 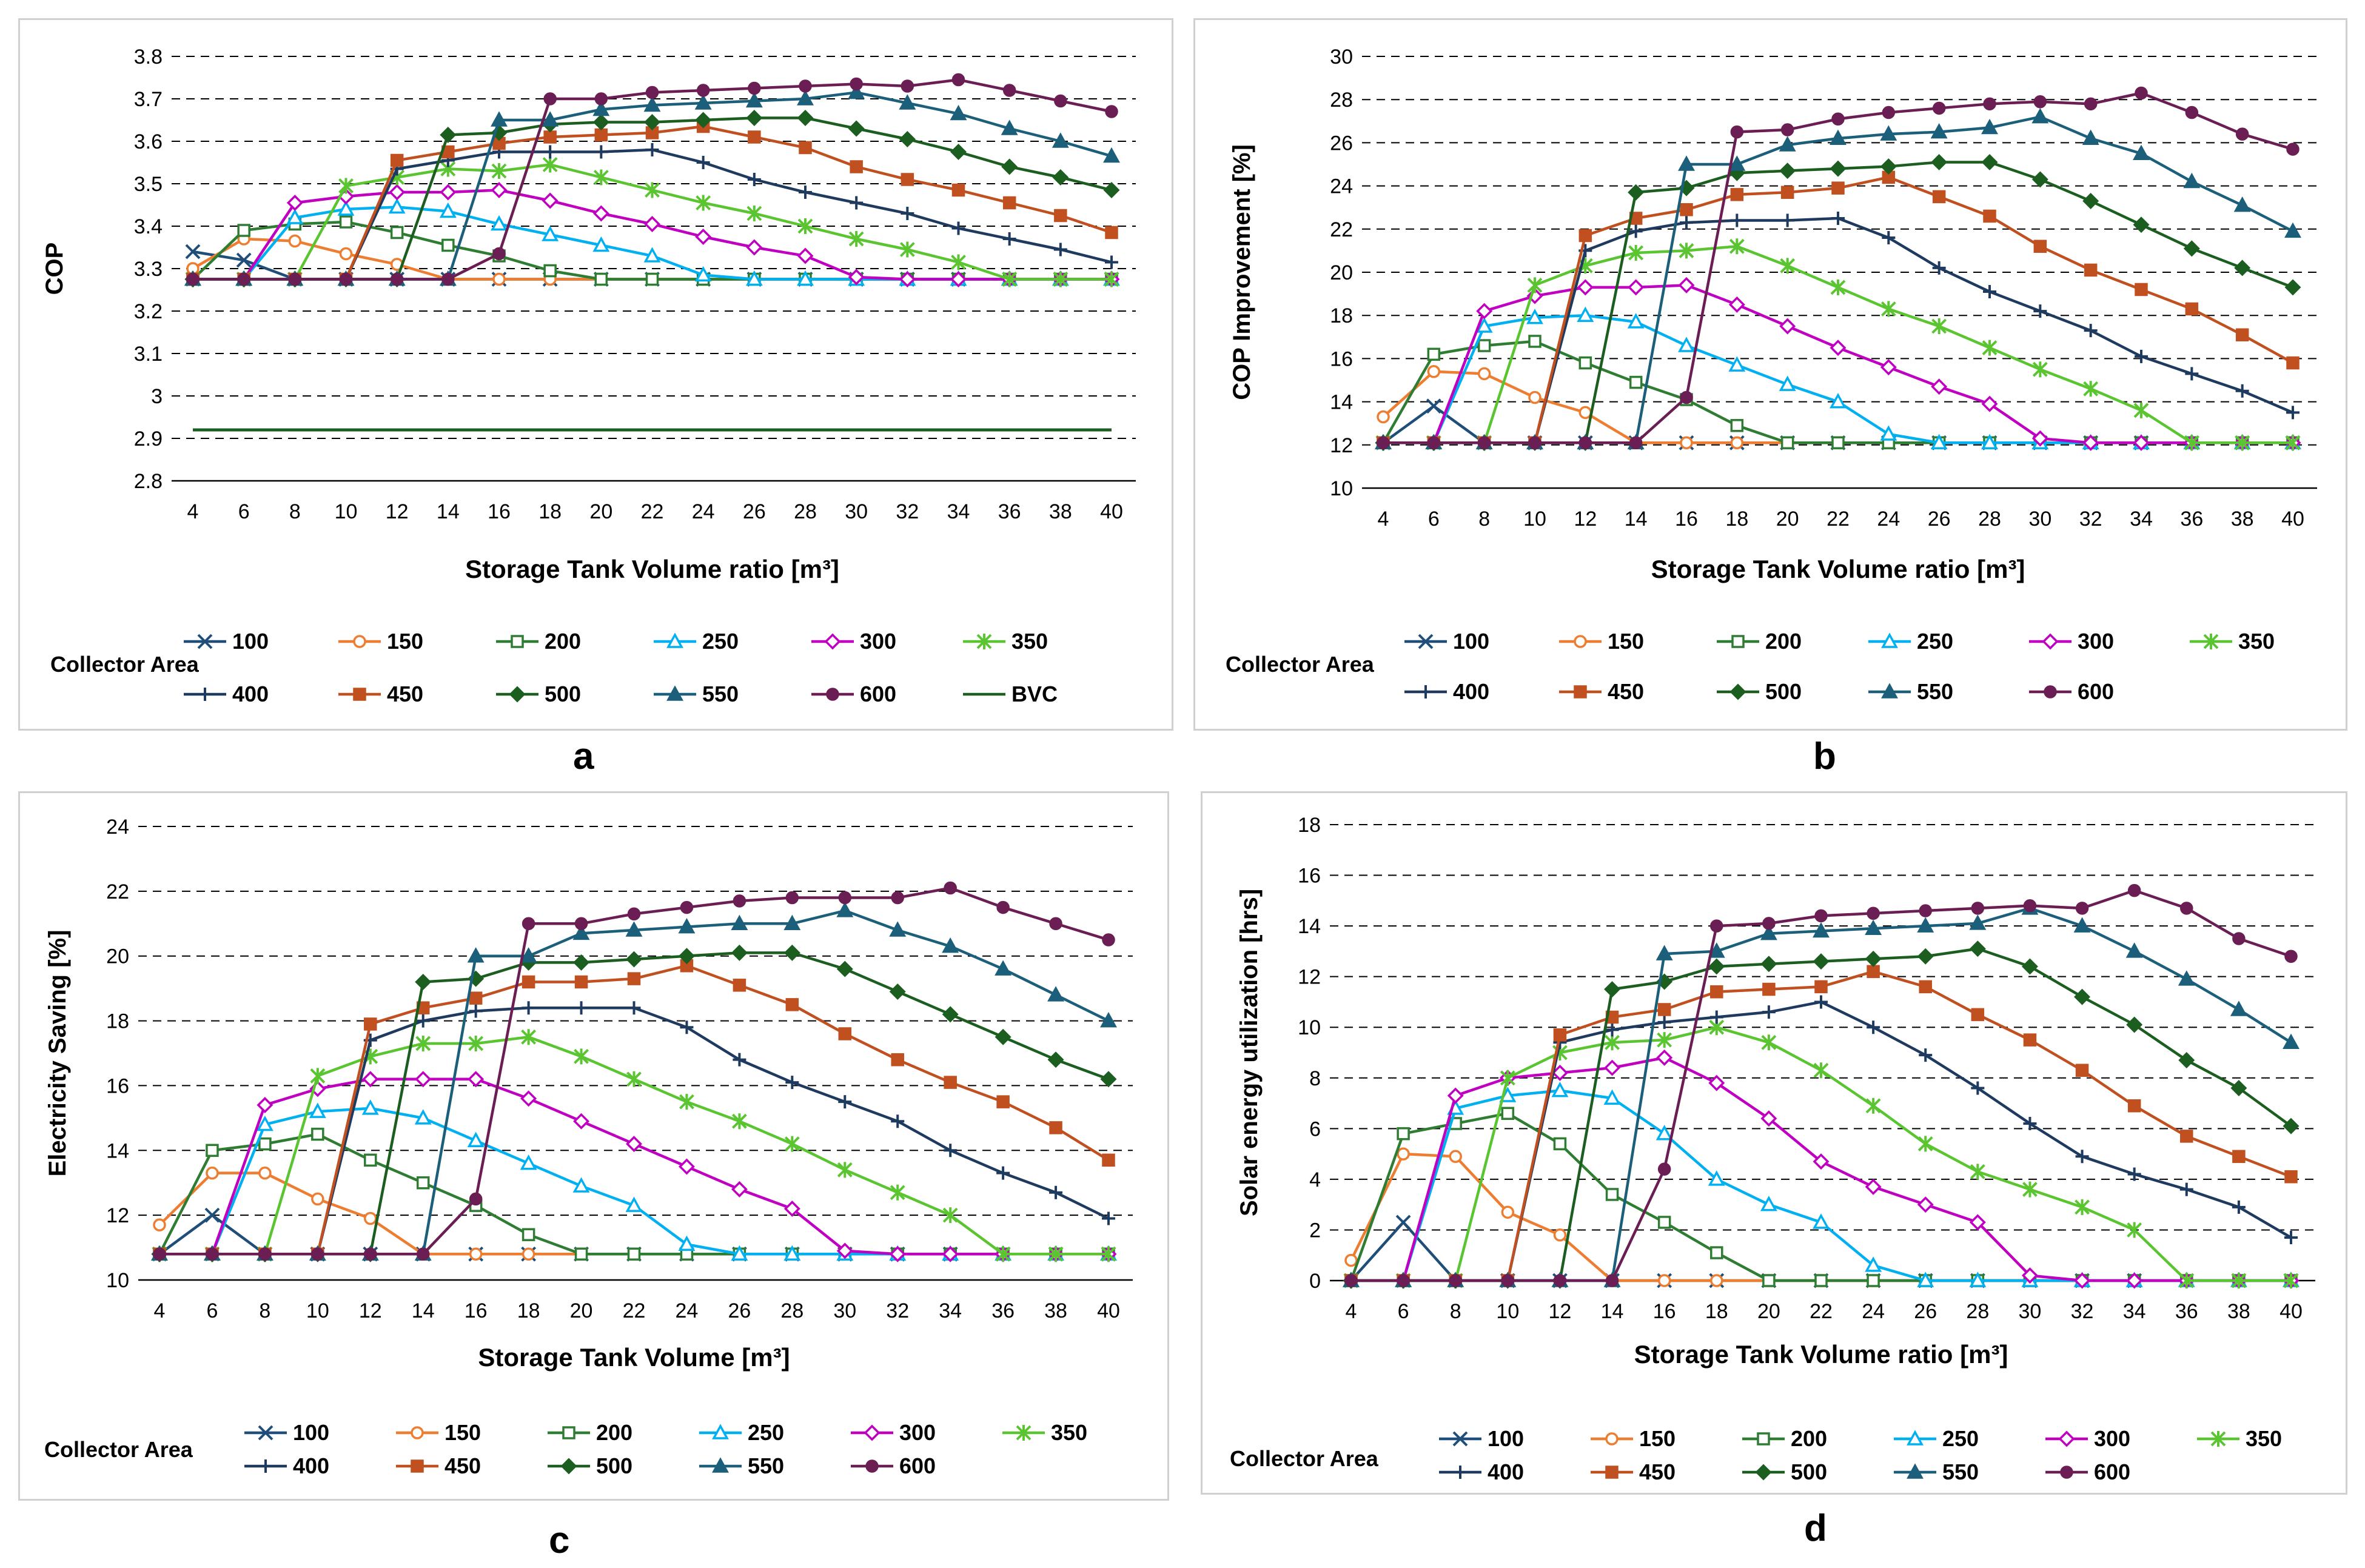 What do you see at coordinates (897, 1310) in the screenshot?
I see `x-tick-label: 32` at bounding box center [897, 1310].